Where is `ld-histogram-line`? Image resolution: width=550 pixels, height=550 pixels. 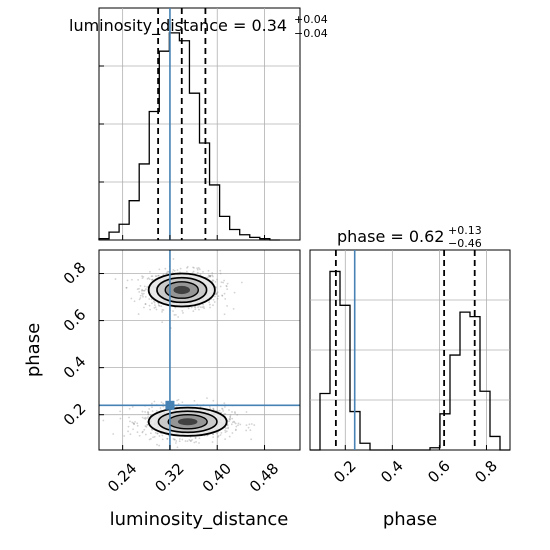
ld-histogram-line is located at coordinates (189, 136).